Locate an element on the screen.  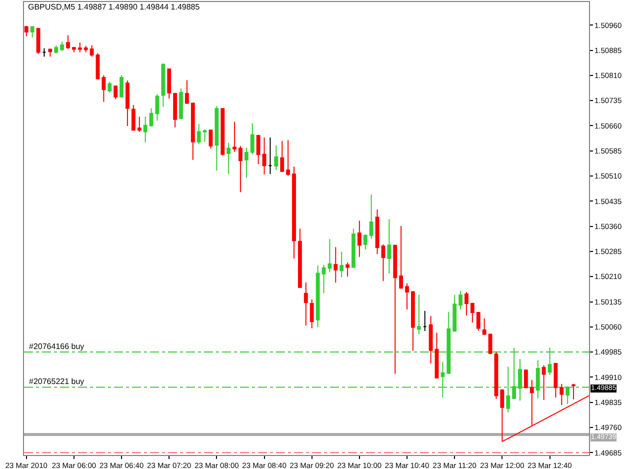
ref-line-label: #20764166 buy is located at coordinates (56, 346).